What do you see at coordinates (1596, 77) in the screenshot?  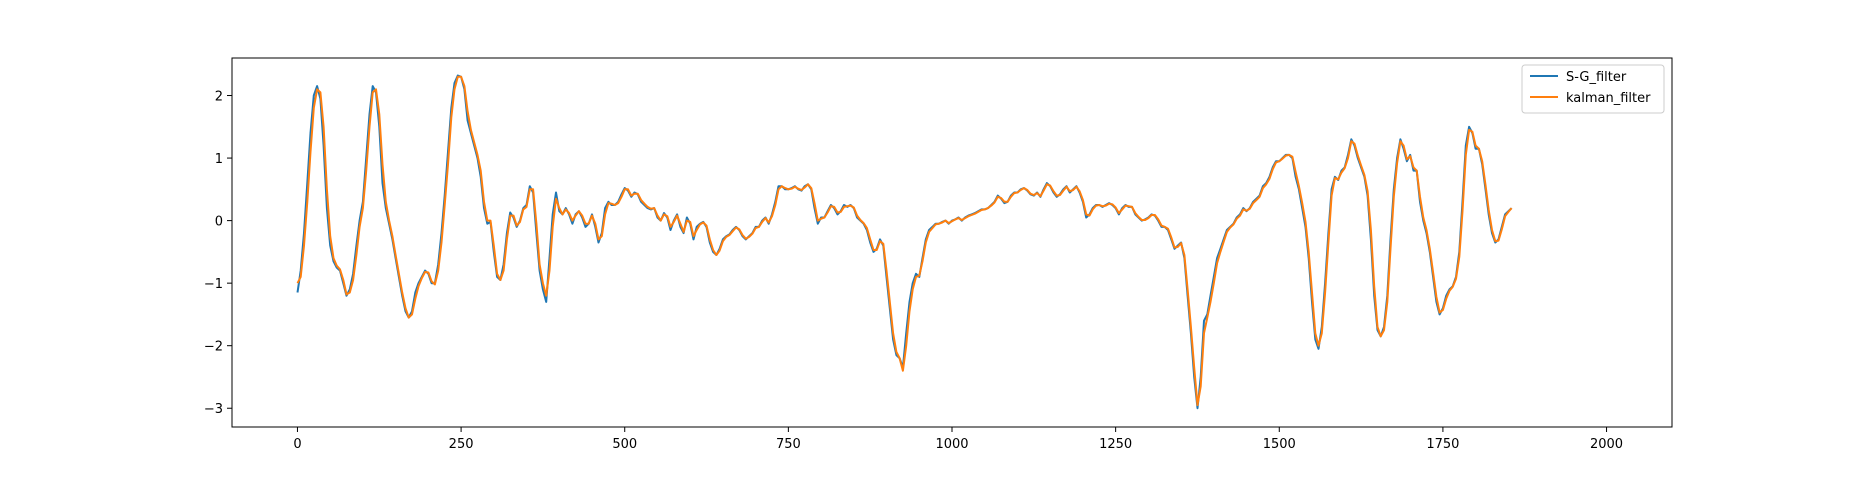 I see `legend-label-s-g-filter: S-G_filter` at bounding box center [1596, 77].